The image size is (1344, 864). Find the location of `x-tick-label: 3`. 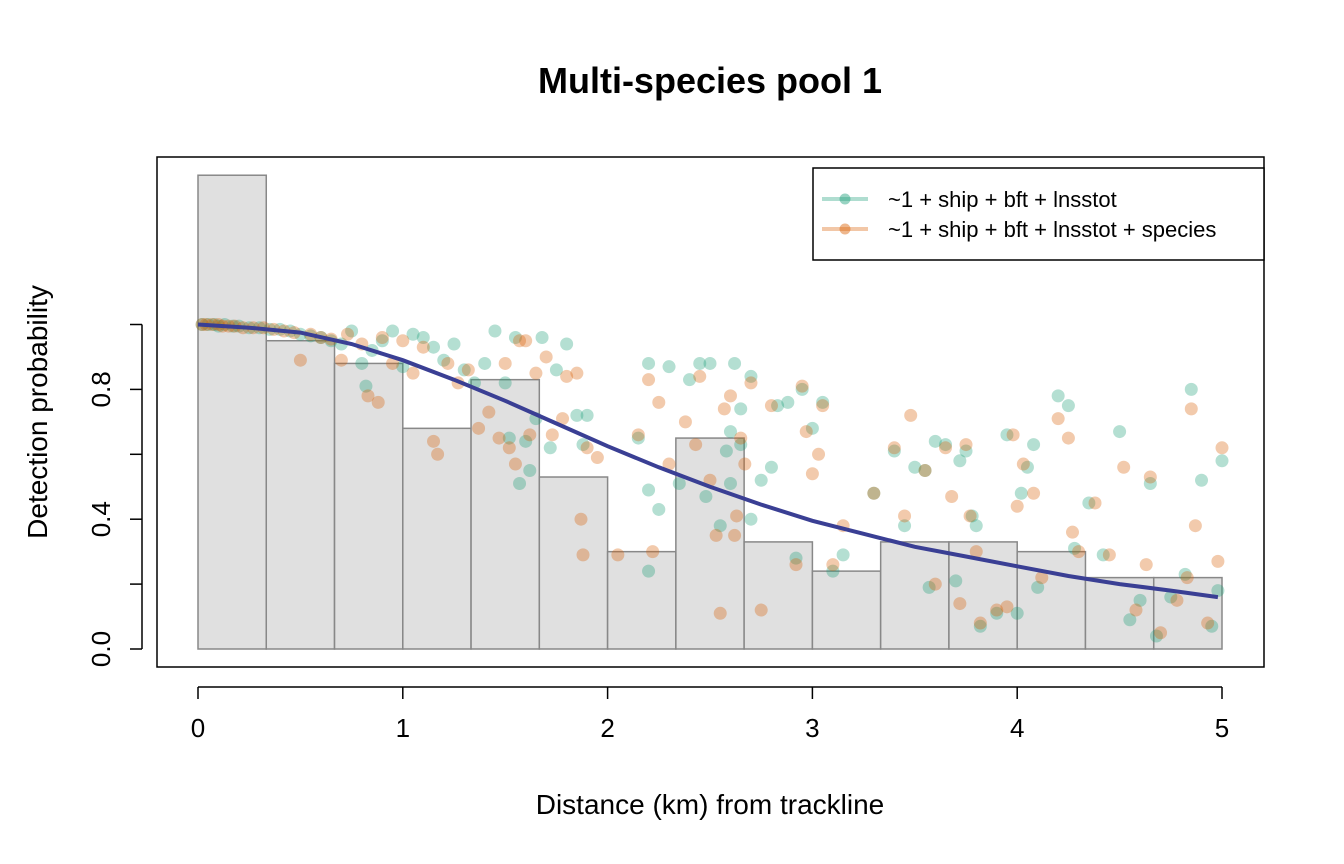

x-tick-label: 3 is located at coordinates (812, 728).